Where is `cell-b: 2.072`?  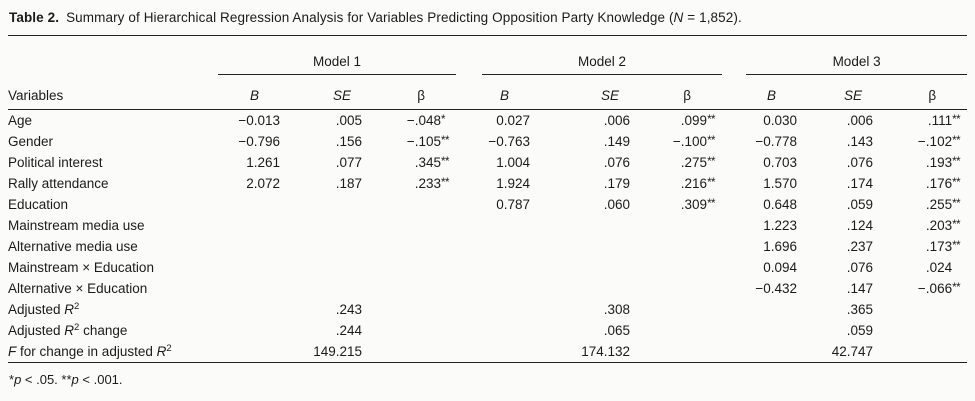 cell-b: 2.072 is located at coordinates (263, 183).